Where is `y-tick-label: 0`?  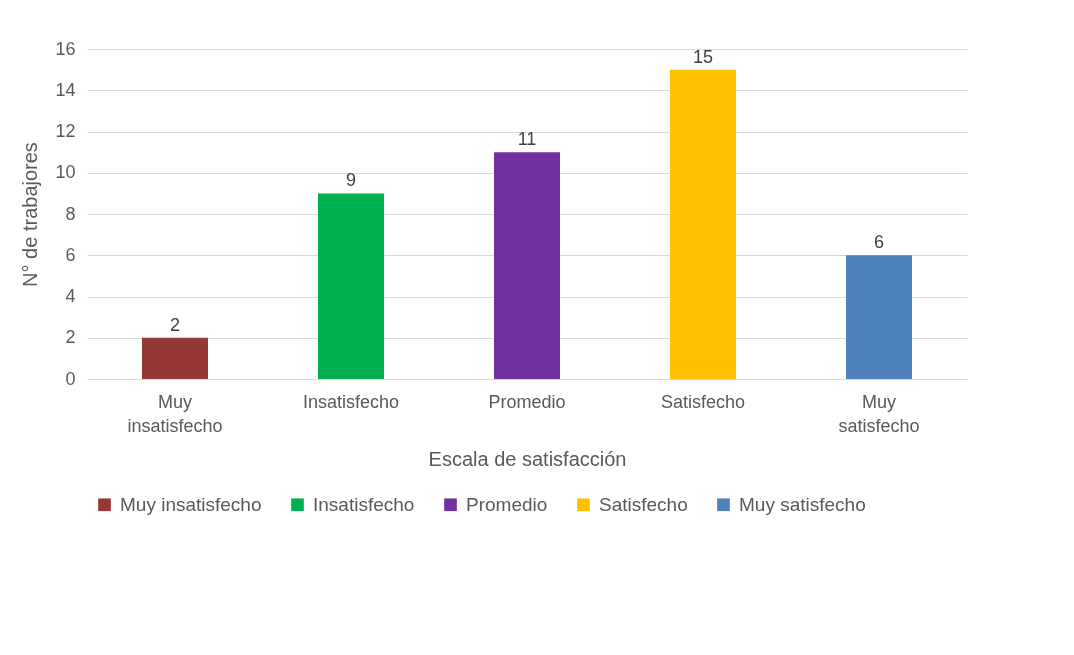
y-tick-label: 0 is located at coordinates (70, 378).